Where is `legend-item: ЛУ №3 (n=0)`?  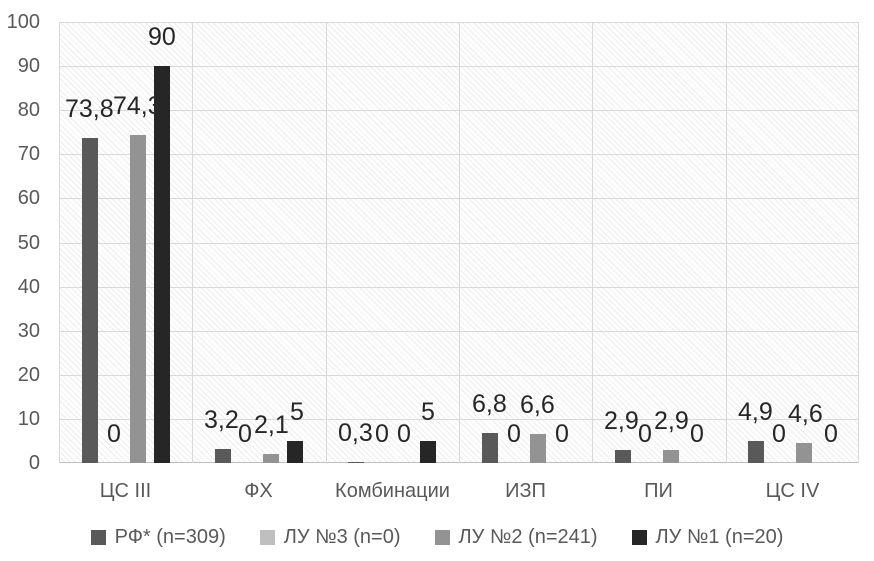
legend-item: ЛУ №3 (n=0) is located at coordinates (330, 537).